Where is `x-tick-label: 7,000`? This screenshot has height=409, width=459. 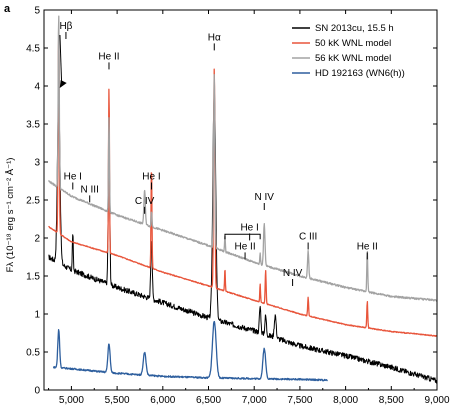
x-tick-label: 7,000 is located at coordinates (254, 400).